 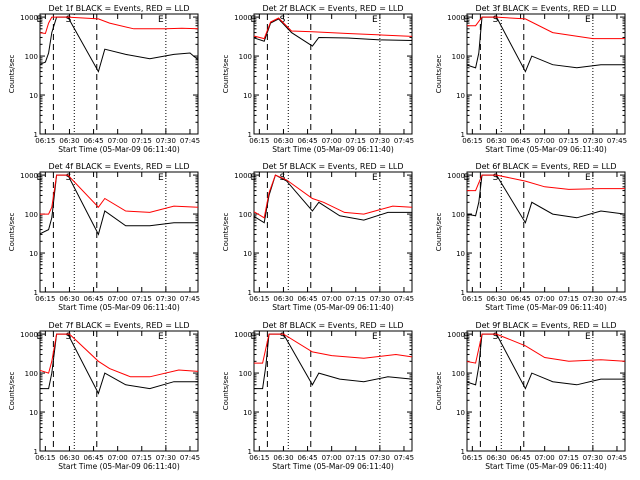 What do you see at coordinates (118, 8) in the screenshot?
I see `chart-title: Det 1f BLACK = Events, RED = LLD` at bounding box center [118, 8].